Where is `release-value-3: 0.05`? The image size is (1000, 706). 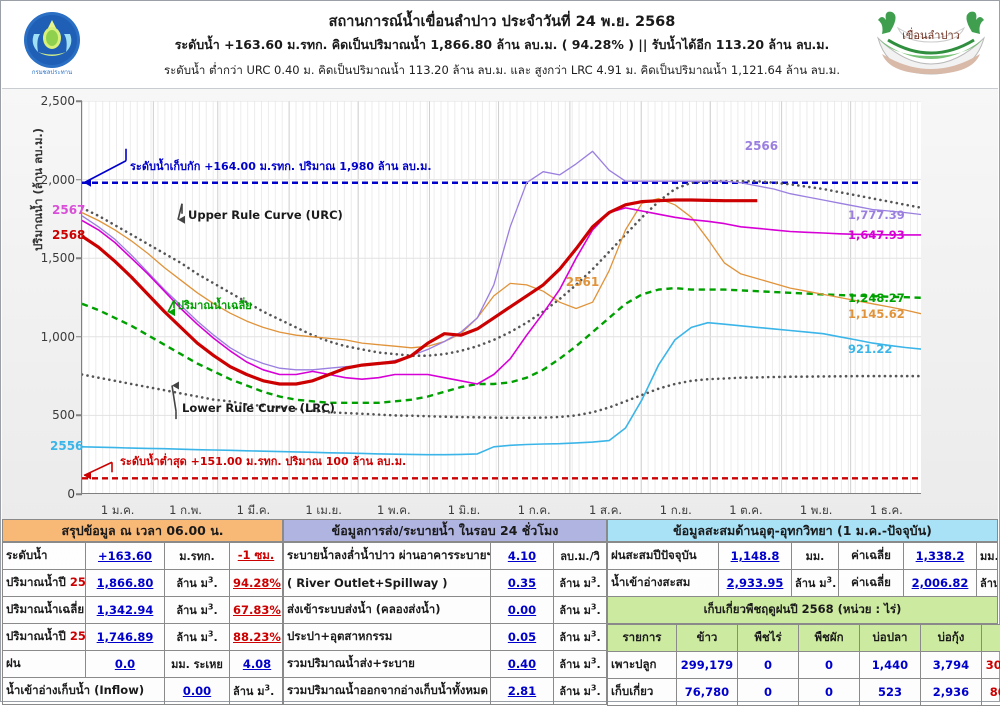
release-value-3: 0.05 is located at coordinates (522, 637).